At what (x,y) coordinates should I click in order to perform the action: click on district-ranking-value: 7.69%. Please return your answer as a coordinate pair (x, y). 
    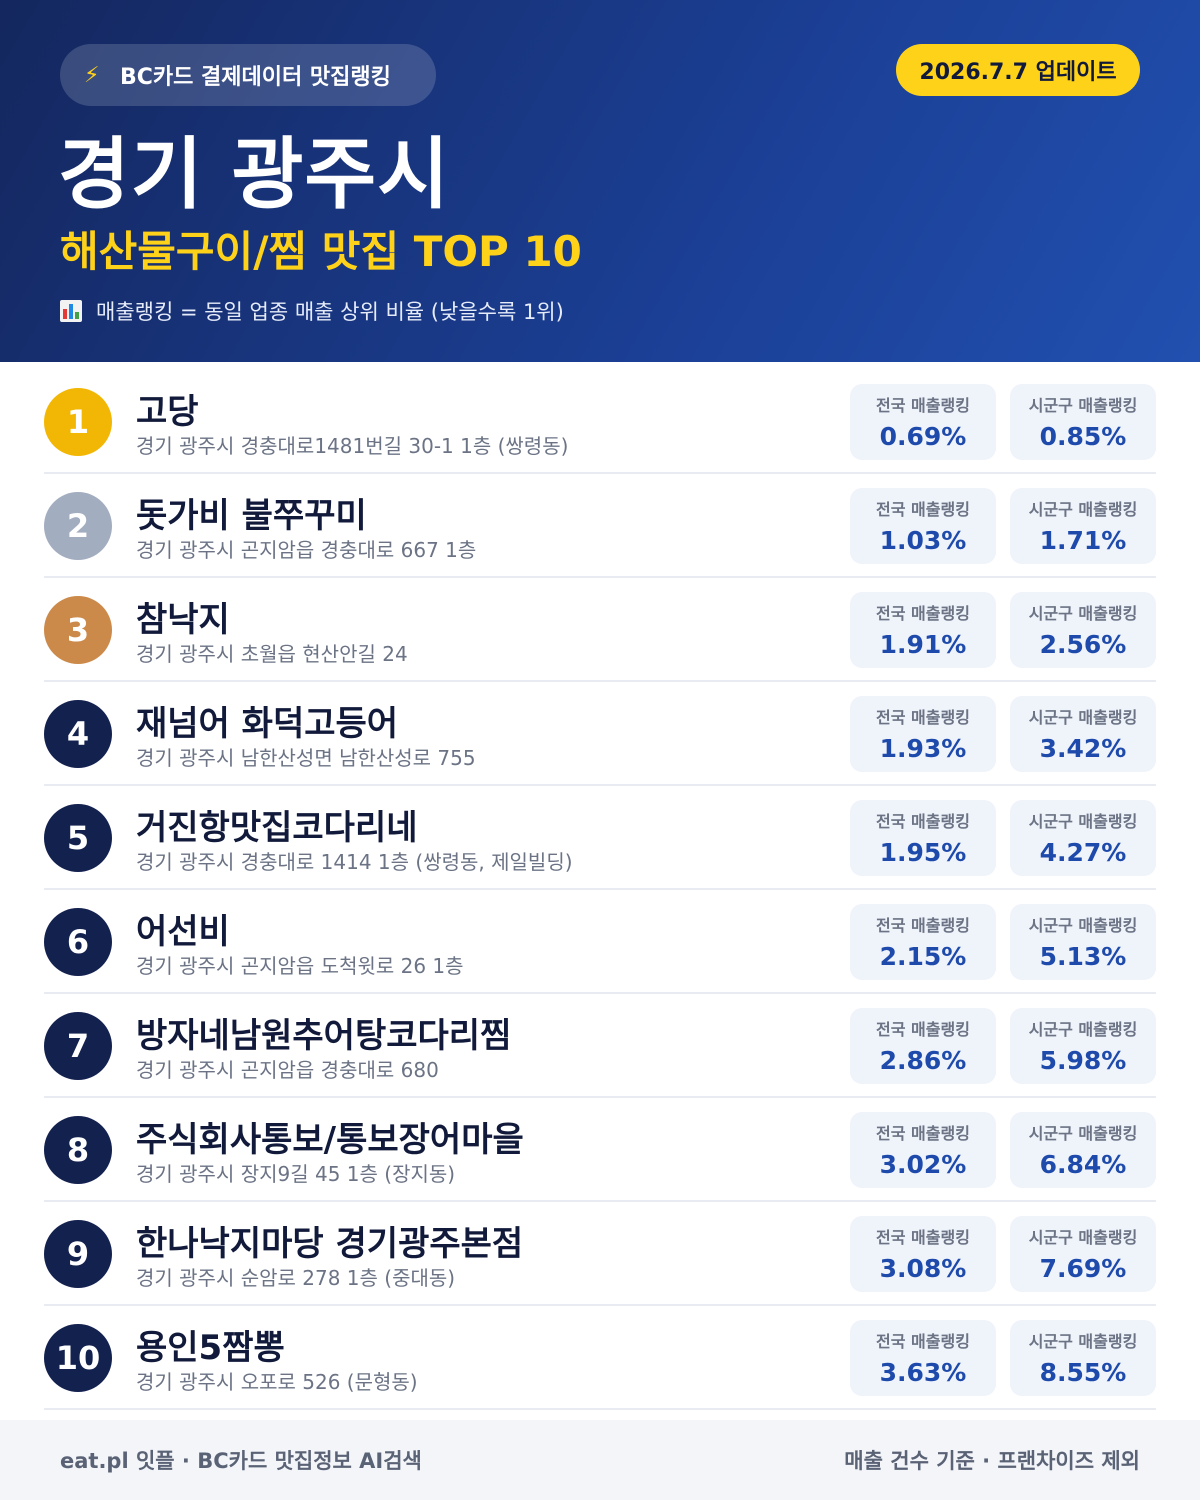
    Looking at the image, I should click on (1083, 1268).